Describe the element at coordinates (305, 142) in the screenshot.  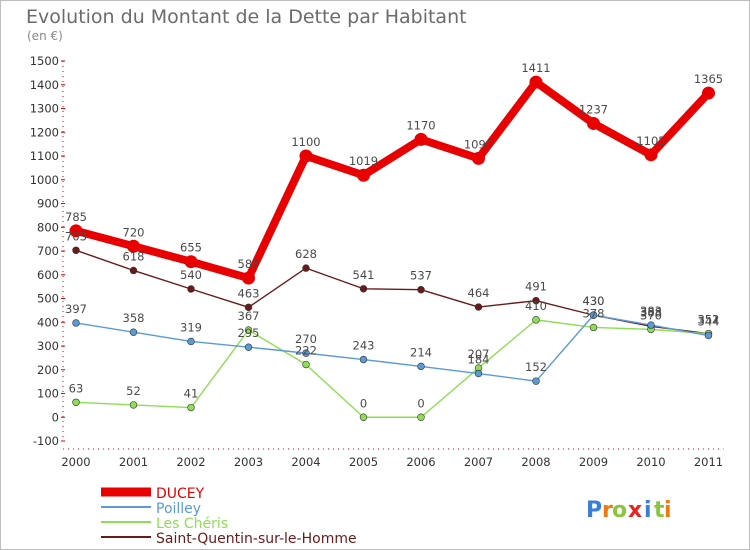
I see `data-label: 1100` at that location.